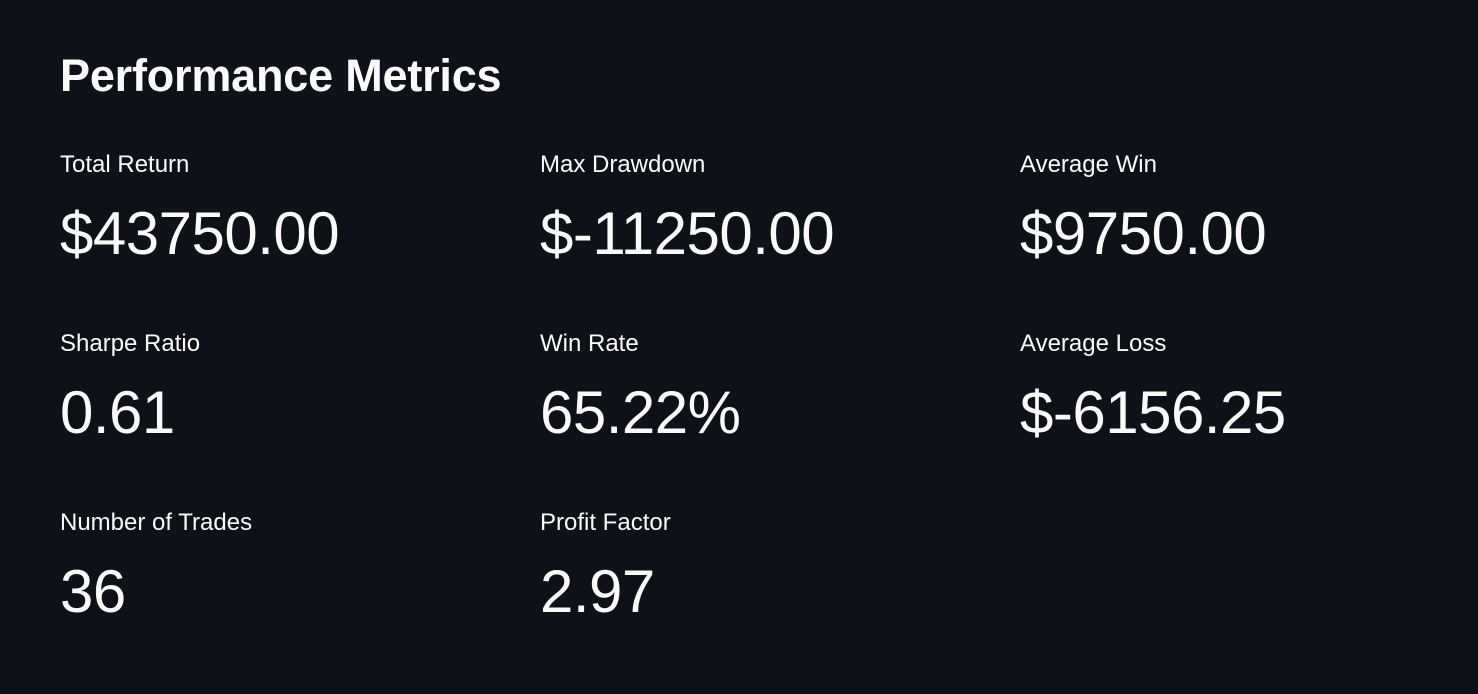  I want to click on metric-value: 0.61, so click(117, 412).